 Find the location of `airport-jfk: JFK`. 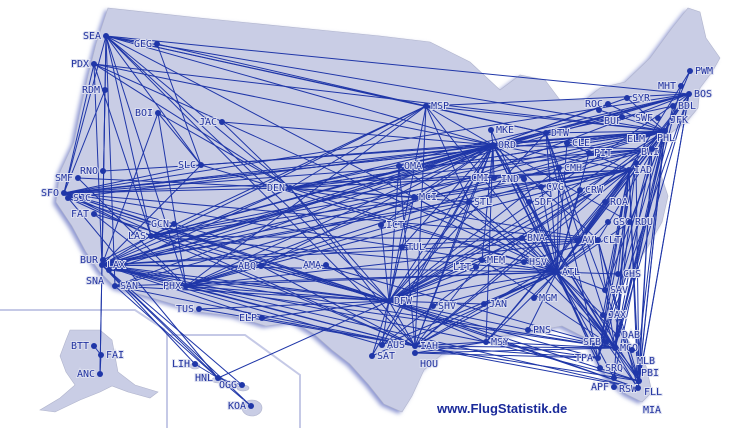

airport-jfk: JFK is located at coordinates (675, 124).